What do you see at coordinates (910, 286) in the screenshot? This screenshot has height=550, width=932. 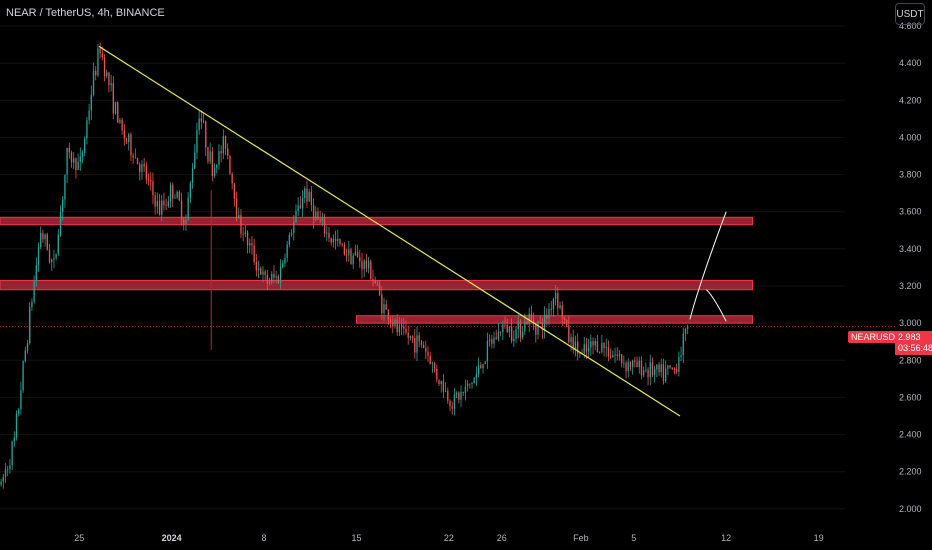 I see `y-tick-label: 3.200` at bounding box center [910, 286].